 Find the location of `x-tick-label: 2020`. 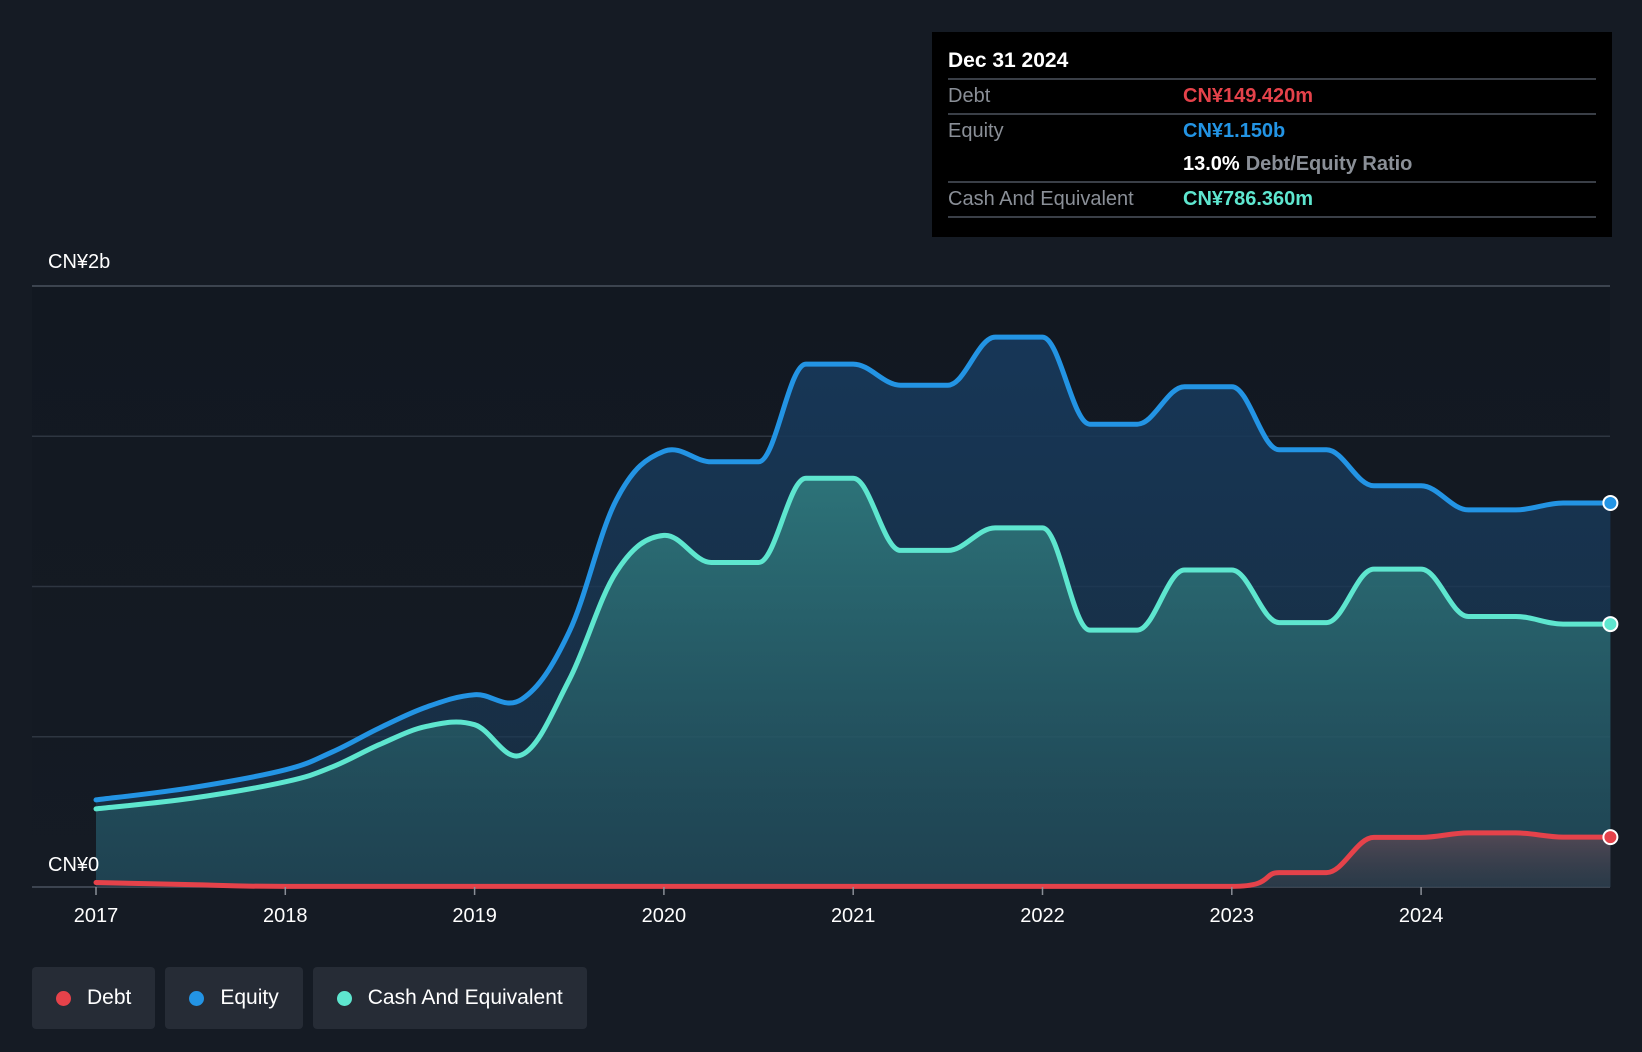

x-tick-label: 2020 is located at coordinates (664, 916).